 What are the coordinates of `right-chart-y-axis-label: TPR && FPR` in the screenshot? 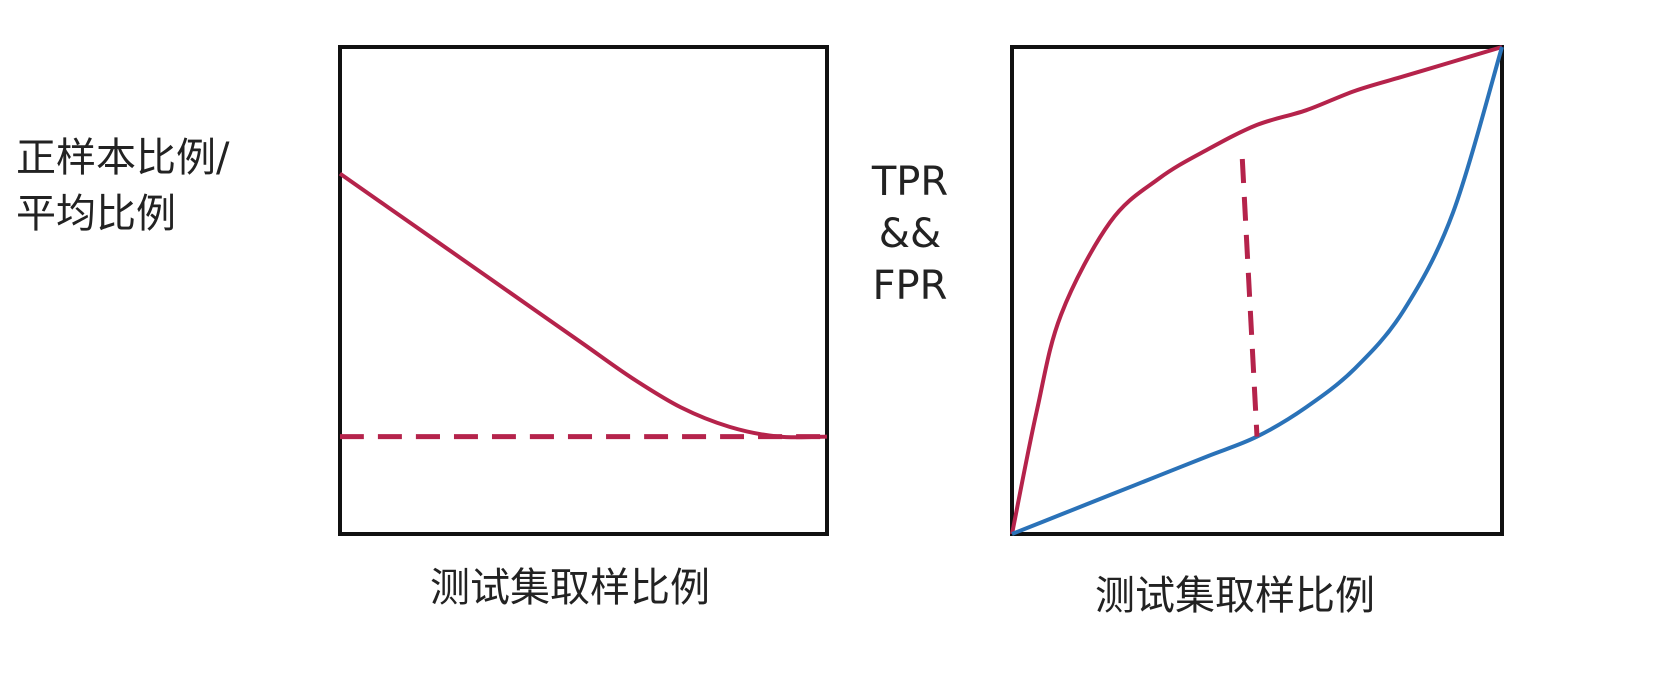 It's located at (910, 234).